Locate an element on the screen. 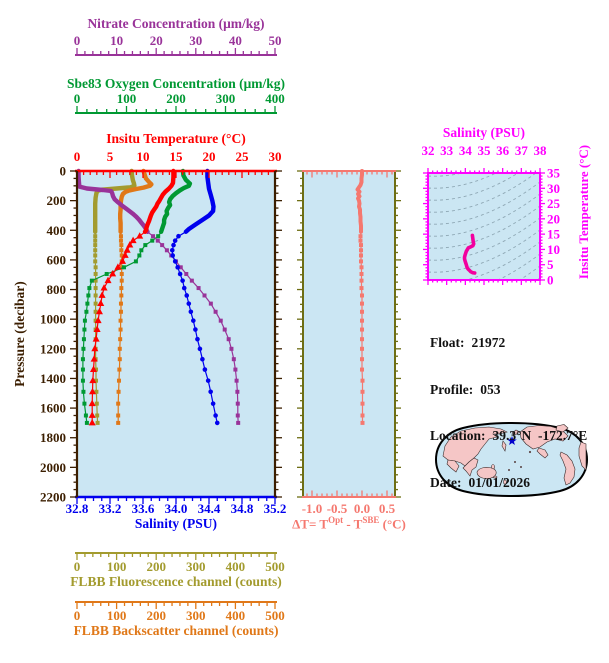 This screenshot has height=663, width=609. float-value: 21972 is located at coordinates (488, 342).